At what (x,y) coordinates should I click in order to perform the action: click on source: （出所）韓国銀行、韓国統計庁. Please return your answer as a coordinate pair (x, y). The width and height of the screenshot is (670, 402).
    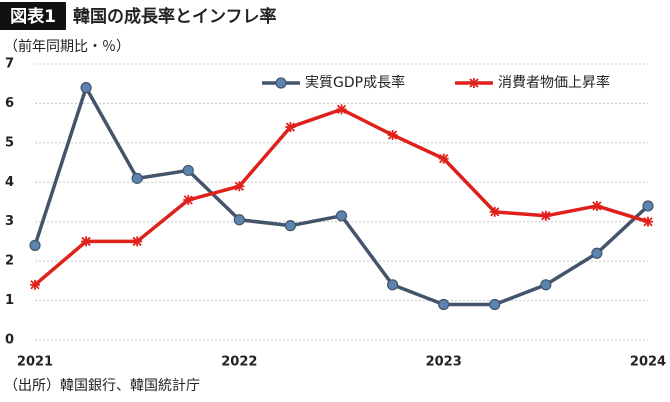
    Looking at the image, I should click on (102, 386).